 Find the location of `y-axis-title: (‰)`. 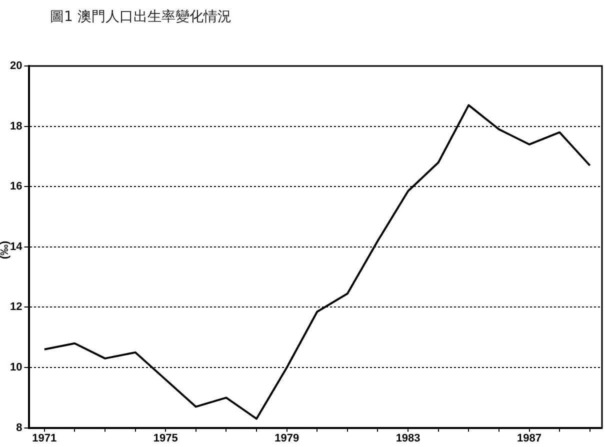

y-axis-title: (‰) is located at coordinates (6, 250).